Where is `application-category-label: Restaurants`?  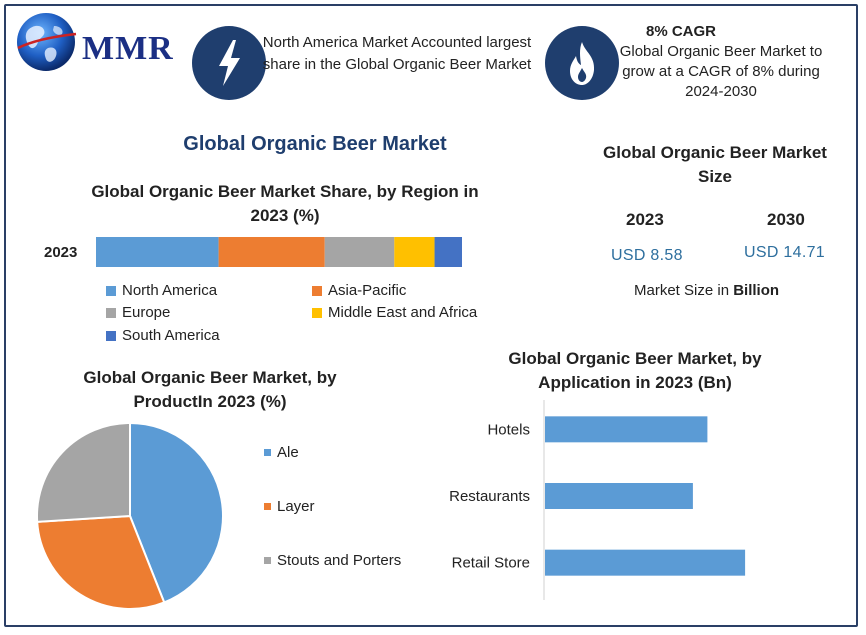 application-category-label: Restaurants is located at coordinates (489, 496).